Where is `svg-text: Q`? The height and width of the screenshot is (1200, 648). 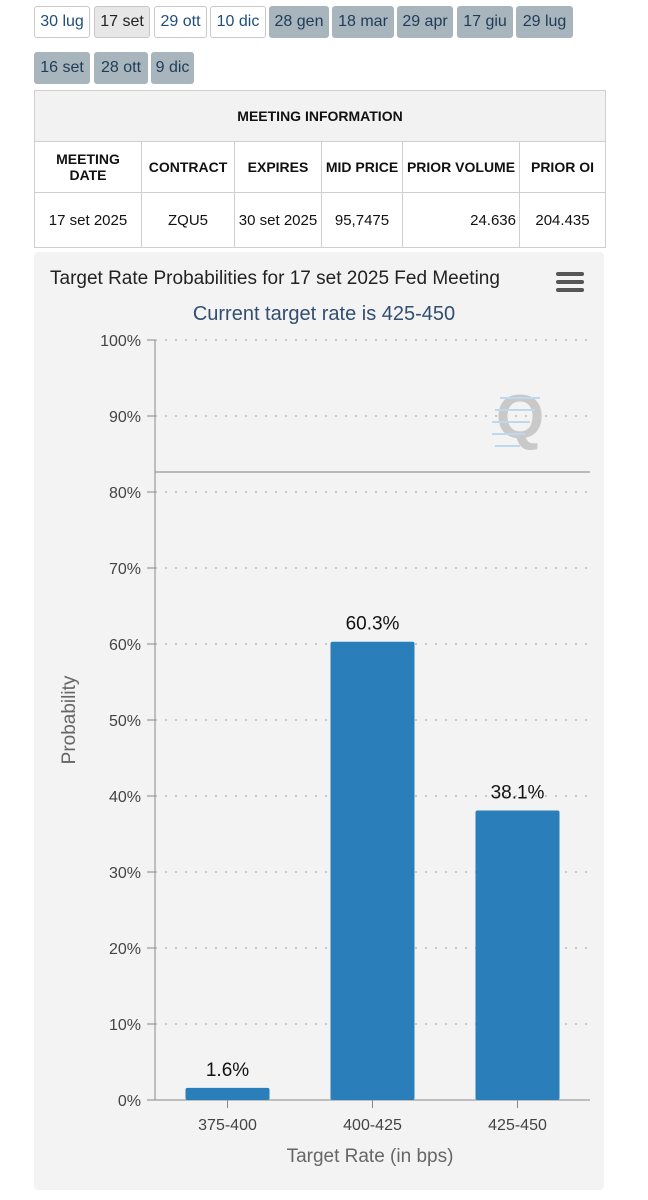 svg-text: Q is located at coordinates (520, 417).